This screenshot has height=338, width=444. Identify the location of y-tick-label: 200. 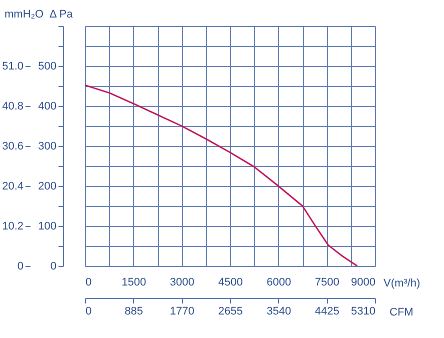
(47, 186).